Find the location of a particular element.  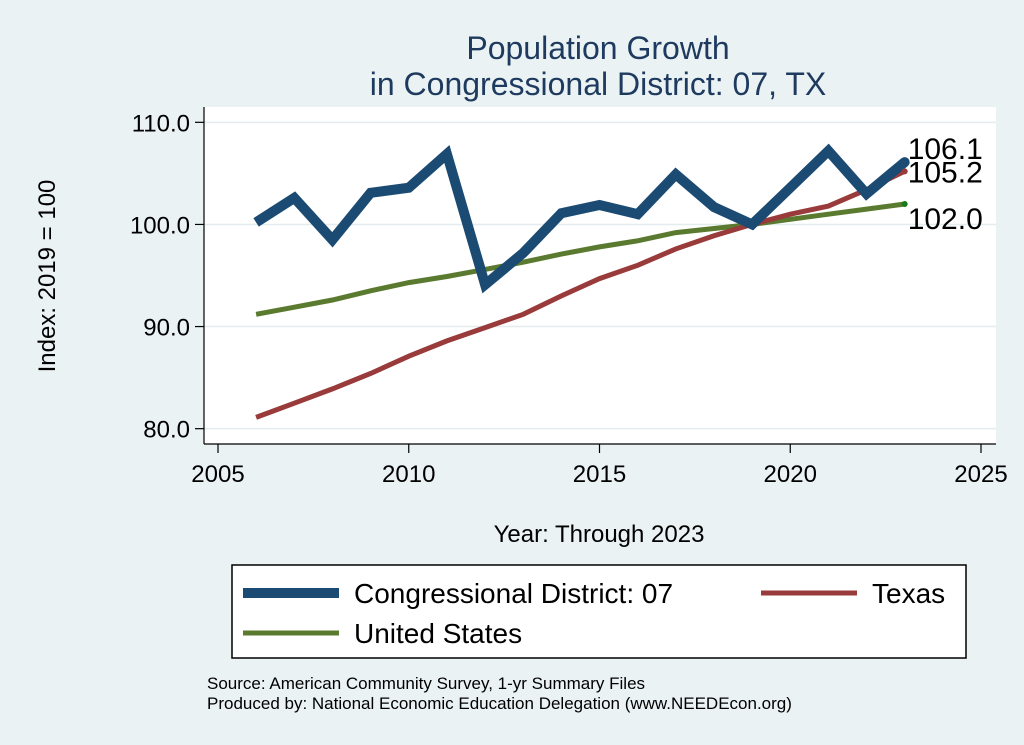

y-tick-label: 90.0 is located at coordinates (166, 328).